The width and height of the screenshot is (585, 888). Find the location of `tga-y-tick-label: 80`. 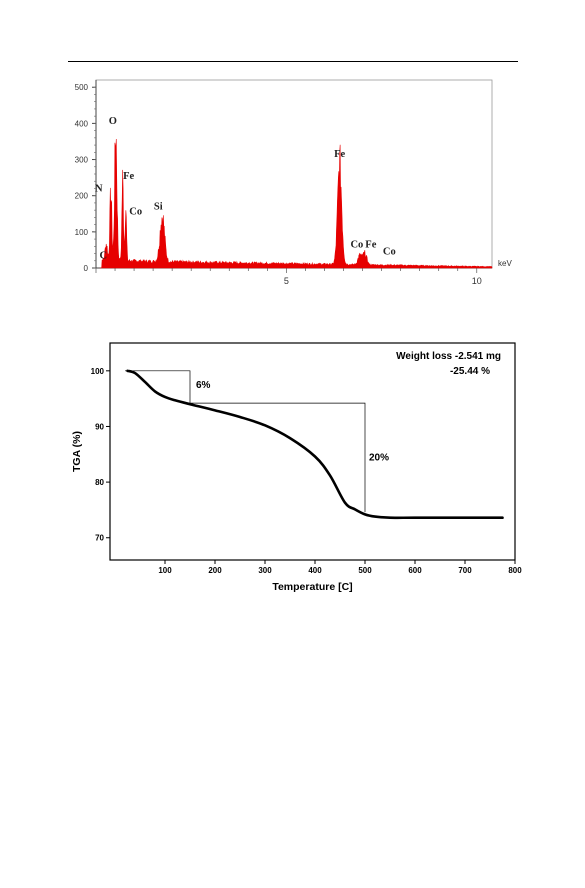

tga-y-tick-label: 80 is located at coordinates (99, 482).